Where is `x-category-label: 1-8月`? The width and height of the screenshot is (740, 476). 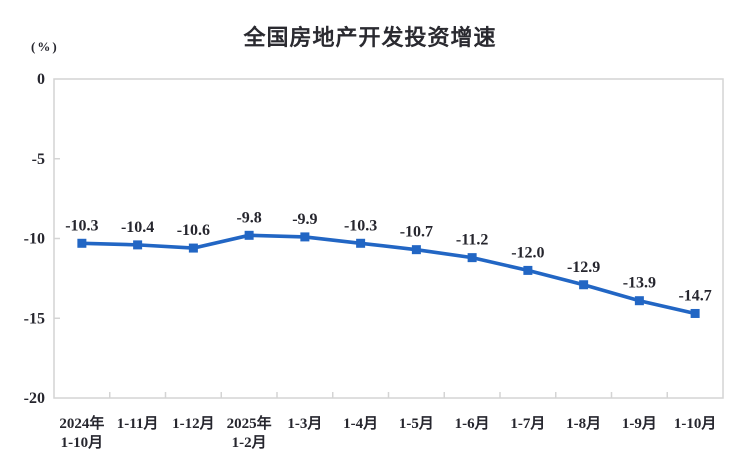 x-category-label: 1-8月 is located at coordinates (583, 423).